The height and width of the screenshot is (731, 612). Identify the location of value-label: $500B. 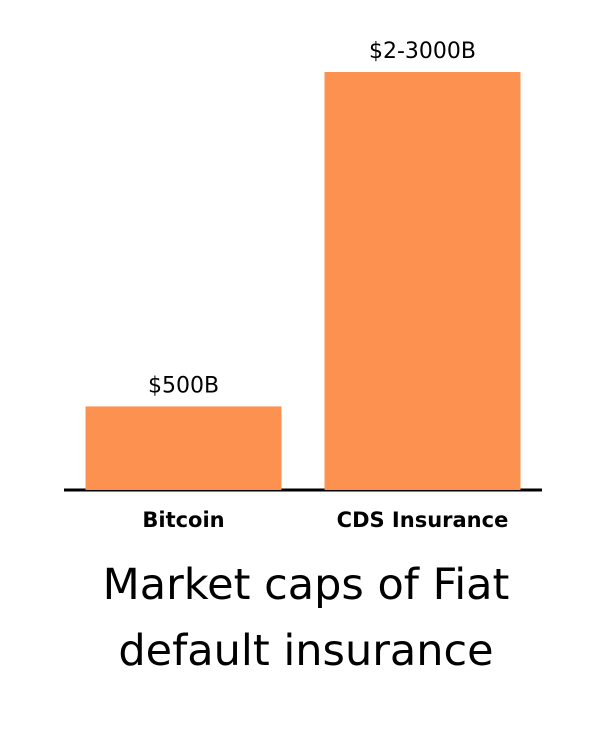
(183, 385).